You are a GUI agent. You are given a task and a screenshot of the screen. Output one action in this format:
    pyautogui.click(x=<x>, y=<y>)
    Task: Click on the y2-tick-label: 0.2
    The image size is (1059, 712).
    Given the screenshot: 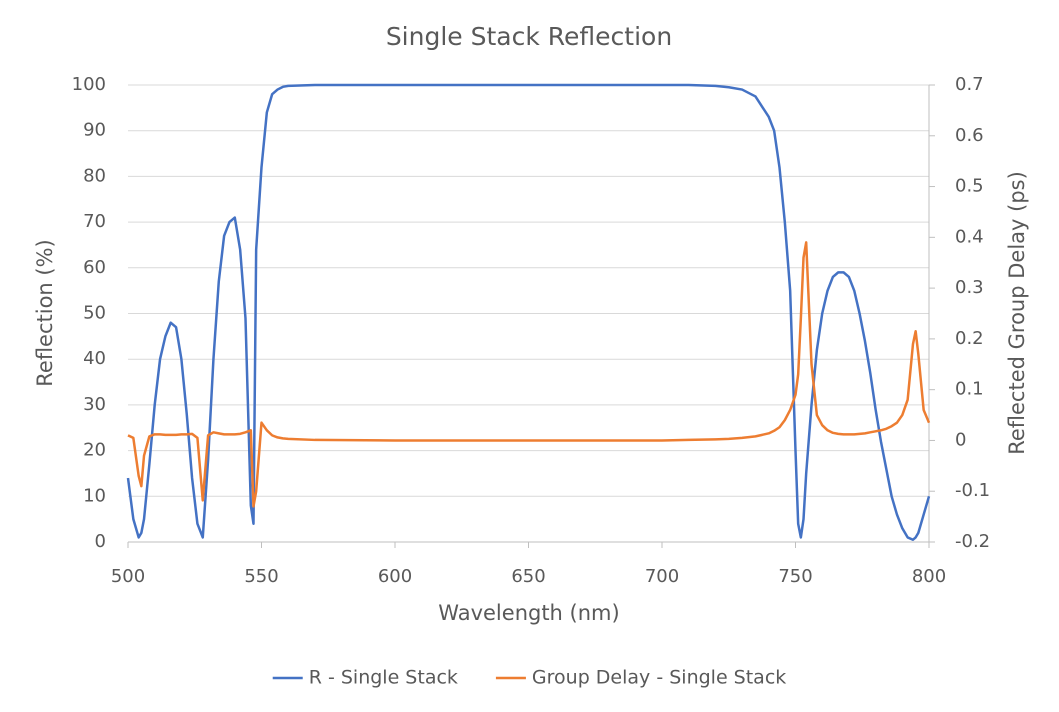 What is the action you would take?
    pyautogui.click(x=969, y=338)
    